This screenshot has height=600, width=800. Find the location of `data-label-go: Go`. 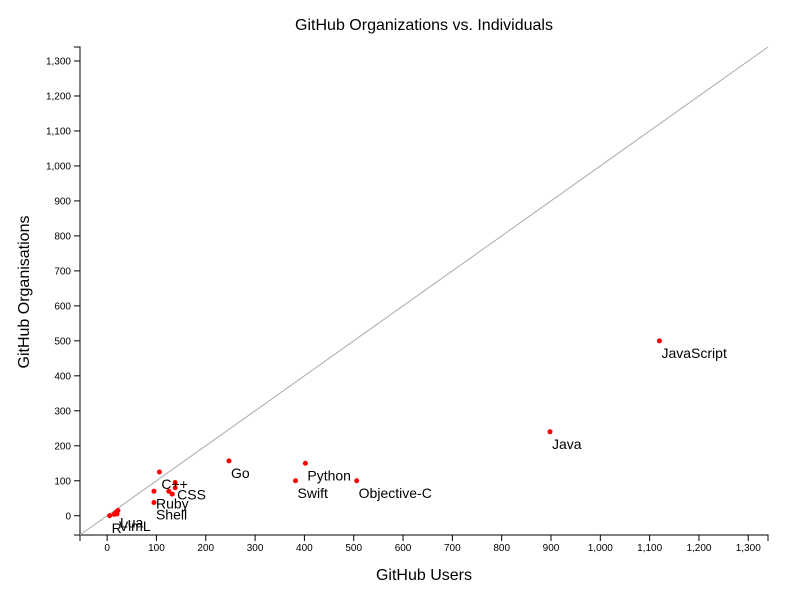

data-label-go: Go is located at coordinates (240, 473).